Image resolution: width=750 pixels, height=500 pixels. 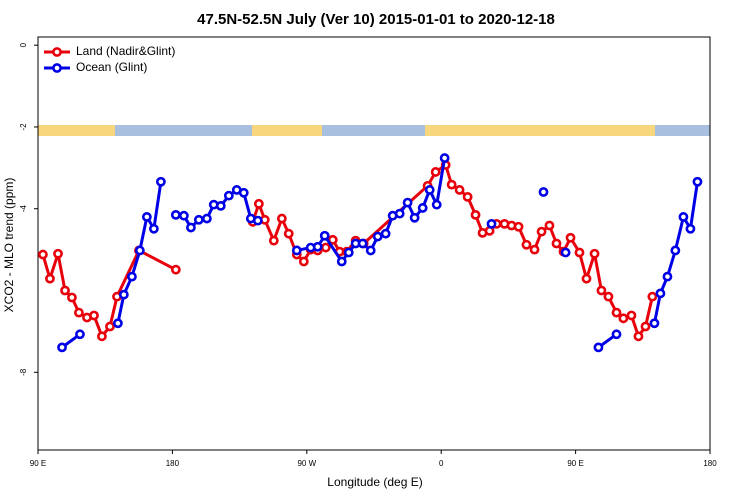 I want to click on x-tick-label: 90 W, so click(x=306, y=463).